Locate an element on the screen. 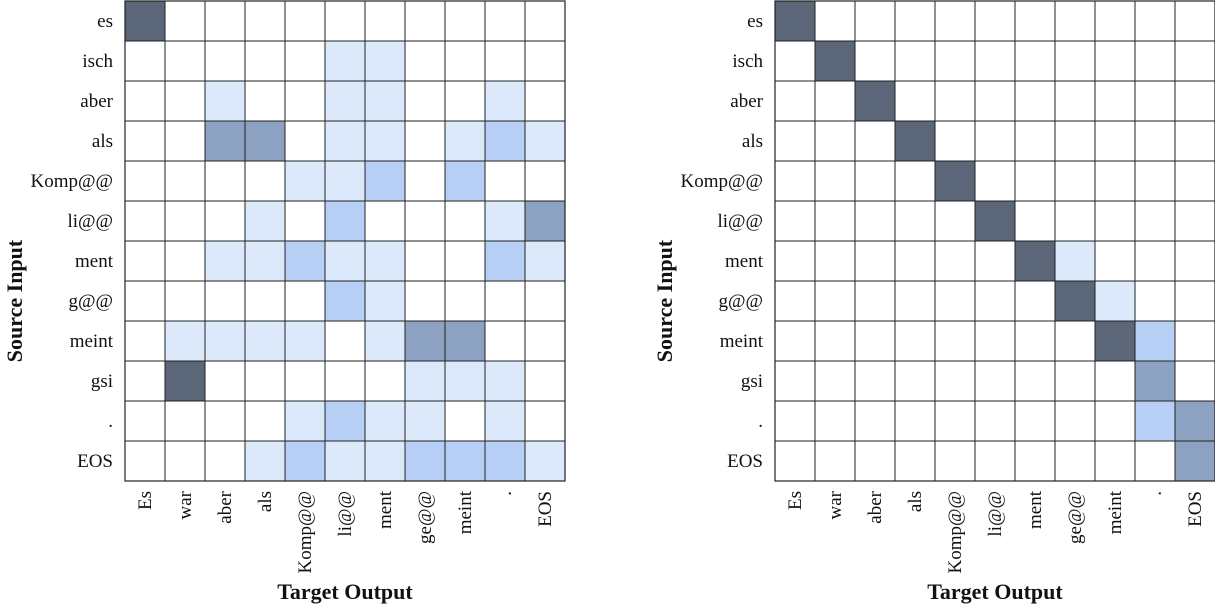  column-label: aber is located at coordinates (875, 506).